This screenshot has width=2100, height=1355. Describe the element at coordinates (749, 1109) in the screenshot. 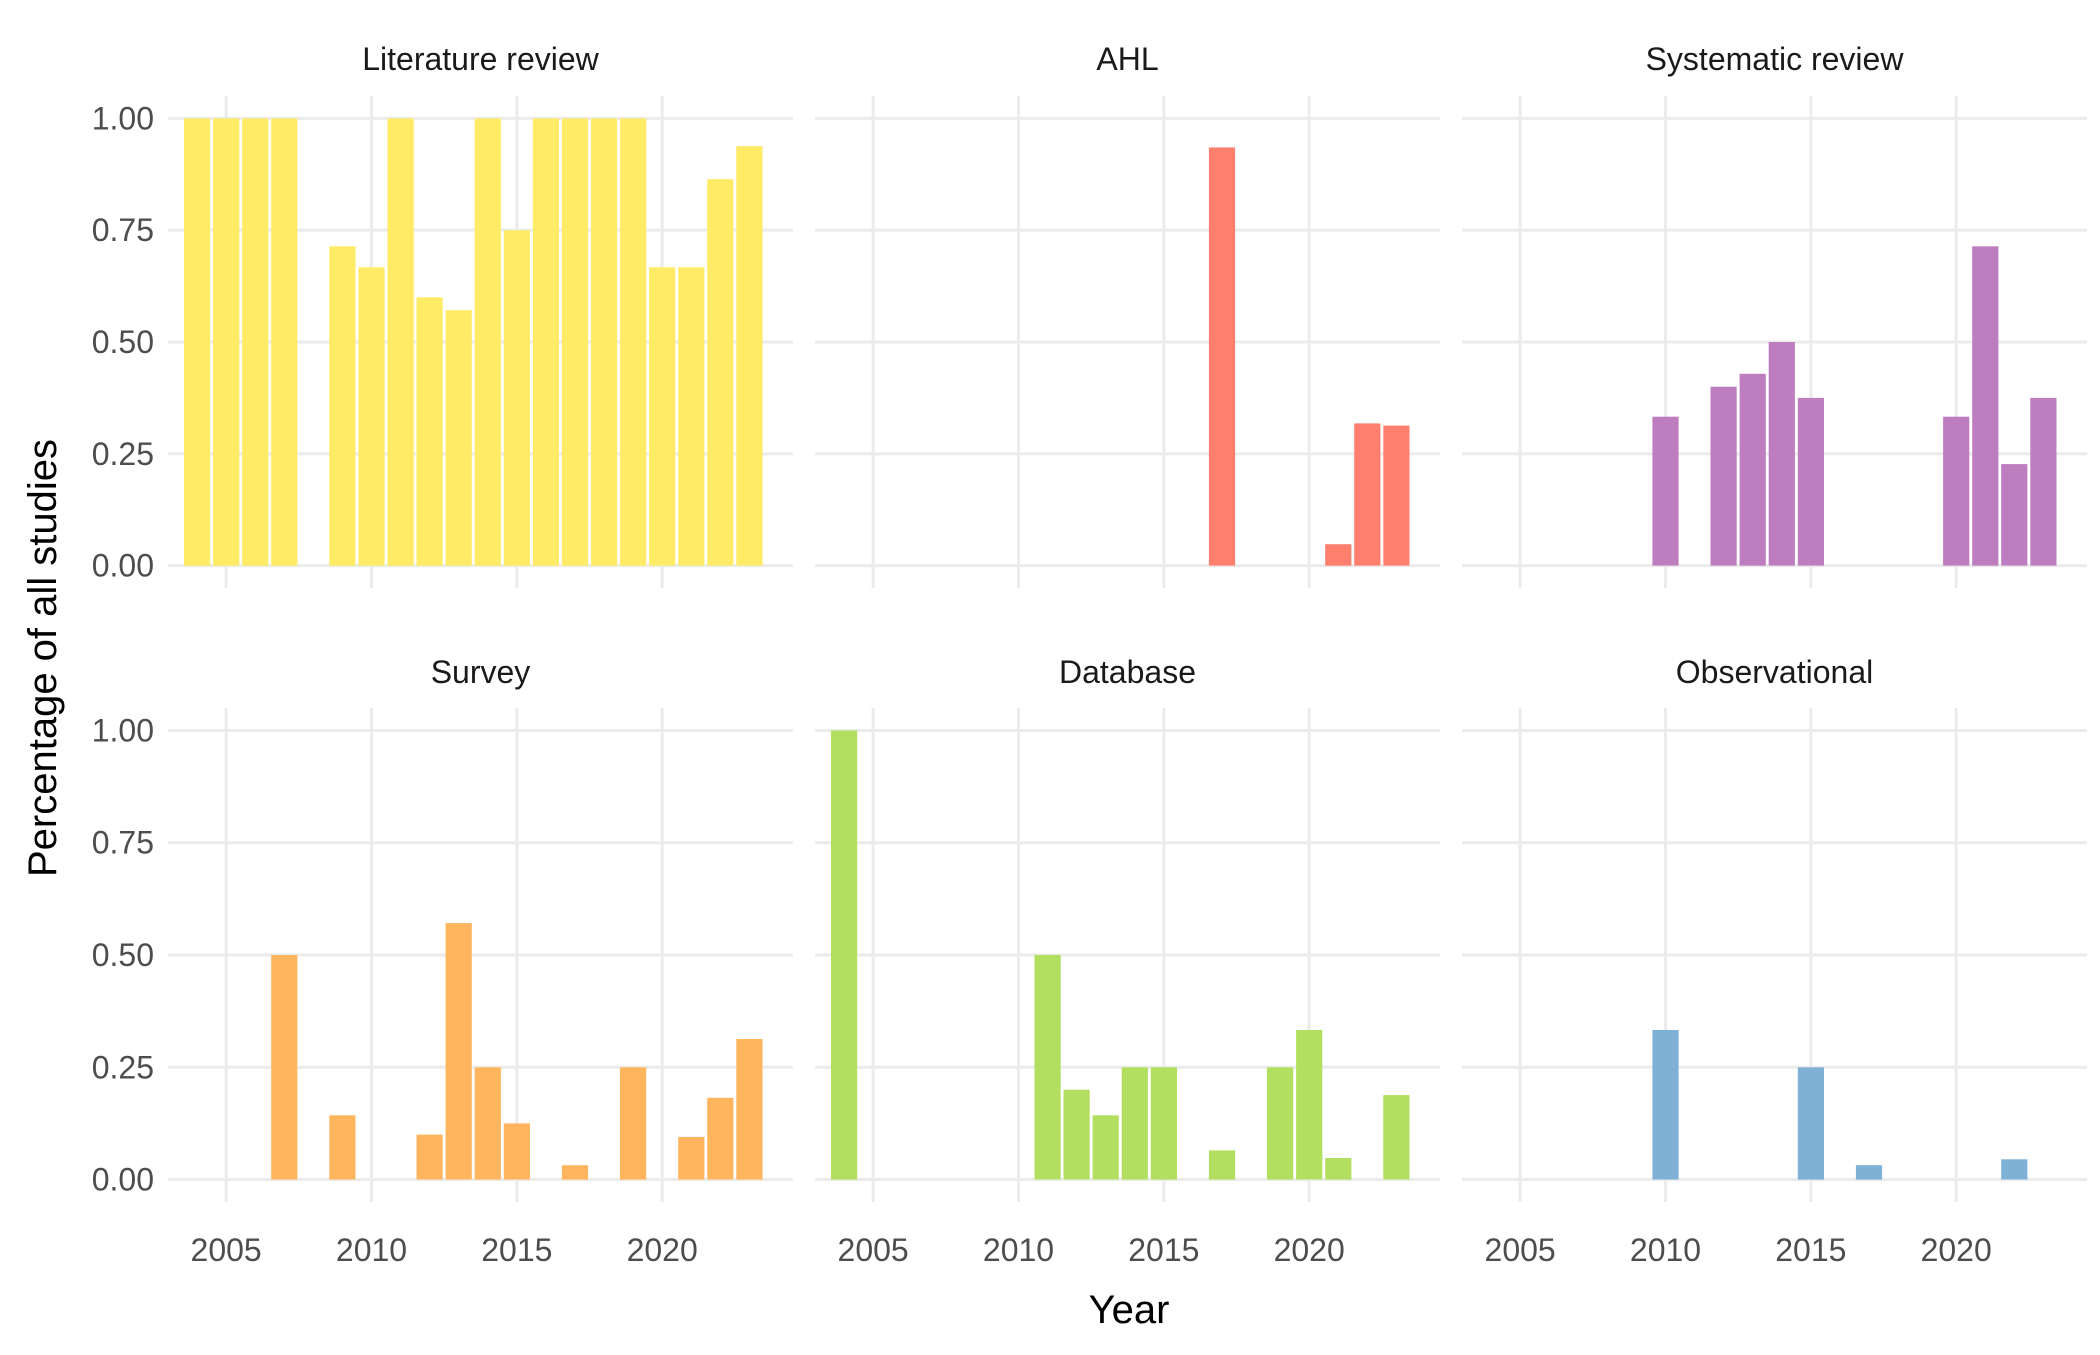

I see `bar-survey-2023` at that location.